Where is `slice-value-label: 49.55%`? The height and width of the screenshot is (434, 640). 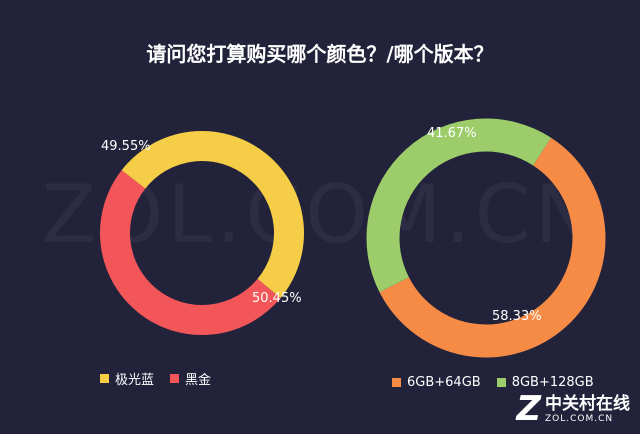
slice-value-label: 49.55% is located at coordinates (126, 146).